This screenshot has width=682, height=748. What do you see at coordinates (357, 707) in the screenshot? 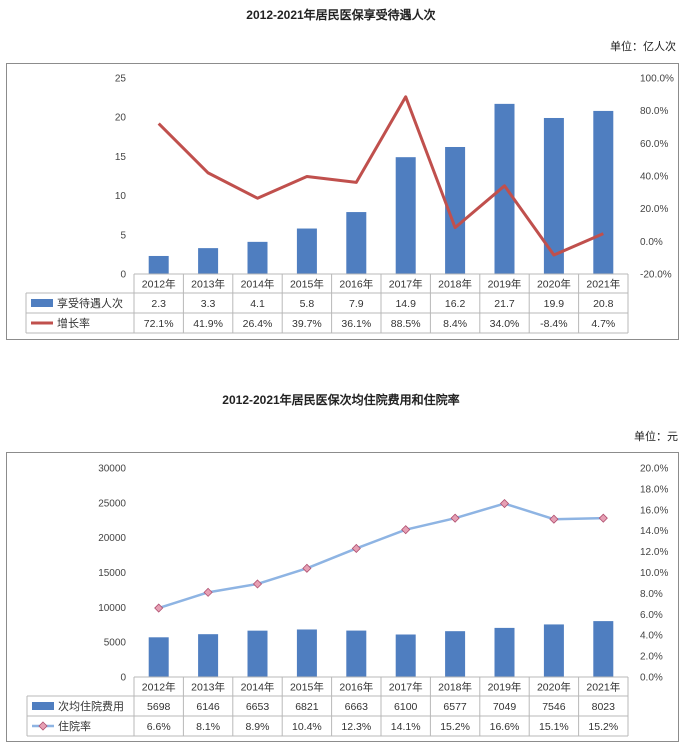
I see `chart2-bar-value-label: 6663` at bounding box center [357, 707].